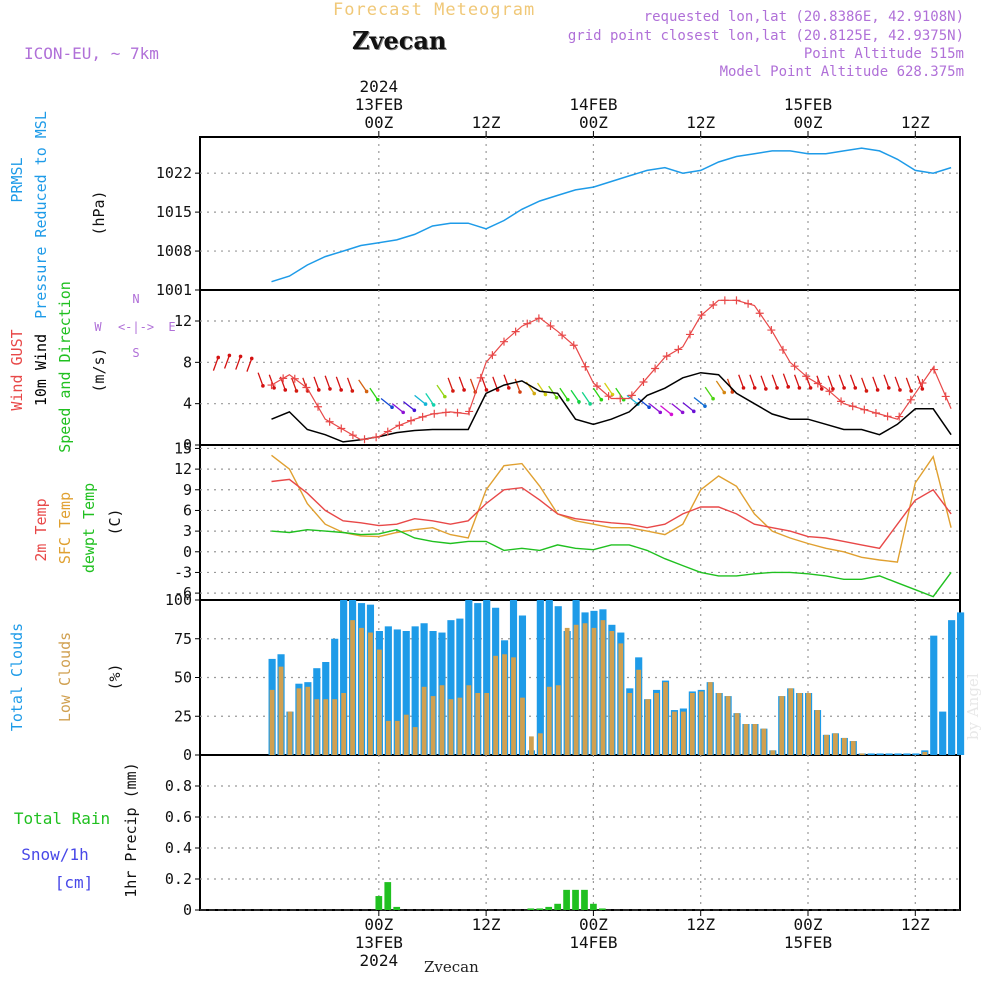  I want to click on y-tick-label: 0, so click(187, 445).